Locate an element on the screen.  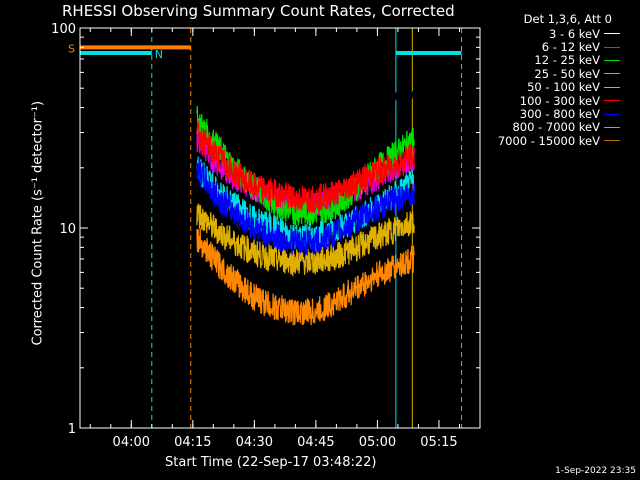
legend-item-4: 50 - 100 keV is located at coordinates (553, 87).